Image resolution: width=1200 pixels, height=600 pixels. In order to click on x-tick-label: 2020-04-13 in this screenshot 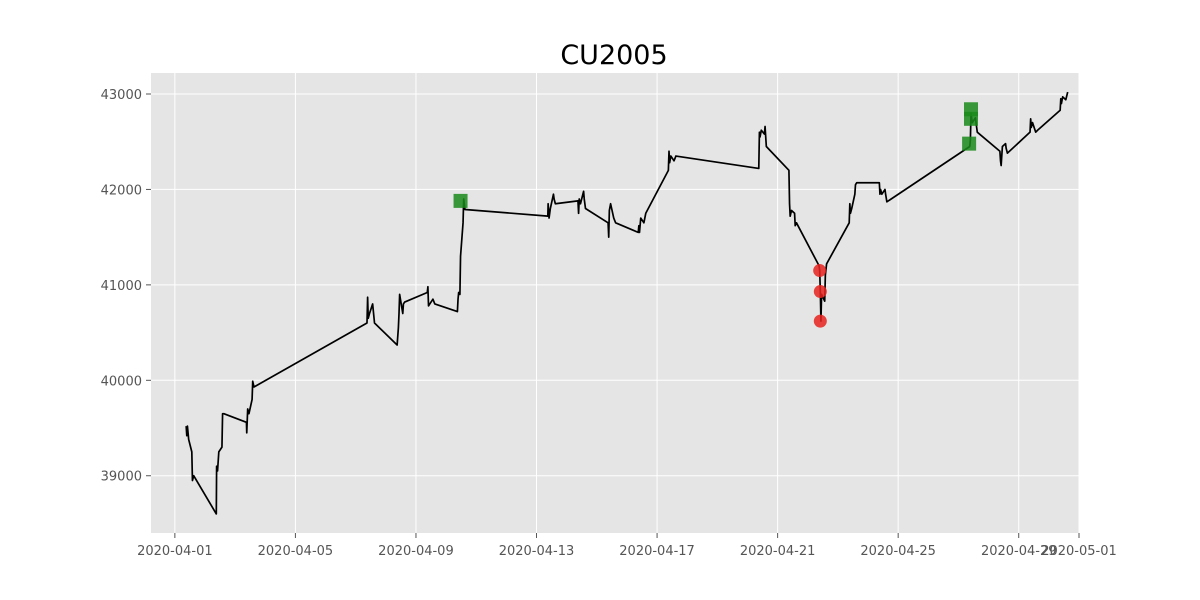, I will do `click(537, 551)`.